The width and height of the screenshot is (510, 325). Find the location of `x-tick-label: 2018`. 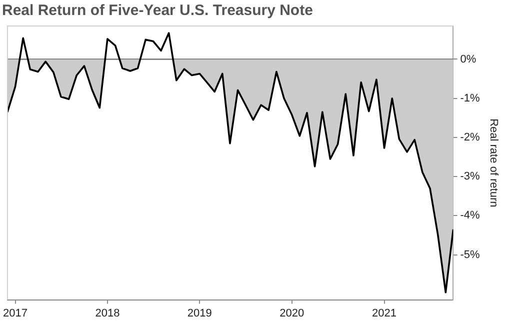

x-tick-label: 2018 is located at coordinates (107, 313).